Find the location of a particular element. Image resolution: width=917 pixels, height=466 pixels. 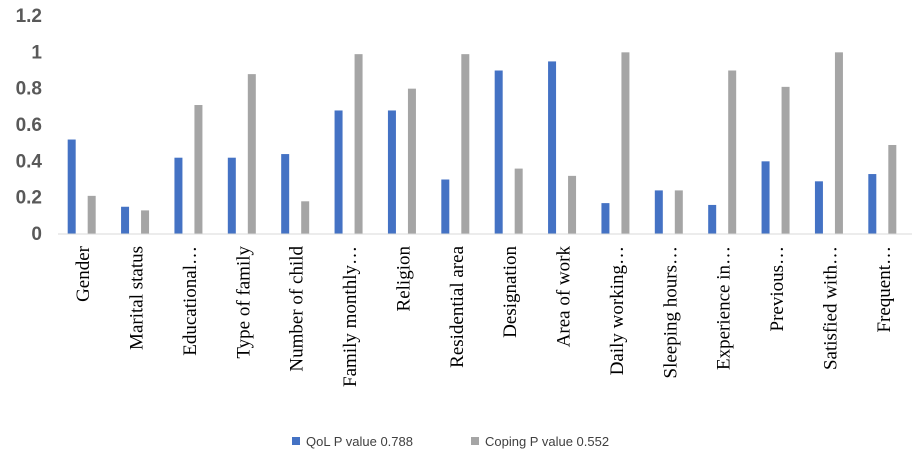

x-tick-label: Residential area is located at coordinates (457, 306).